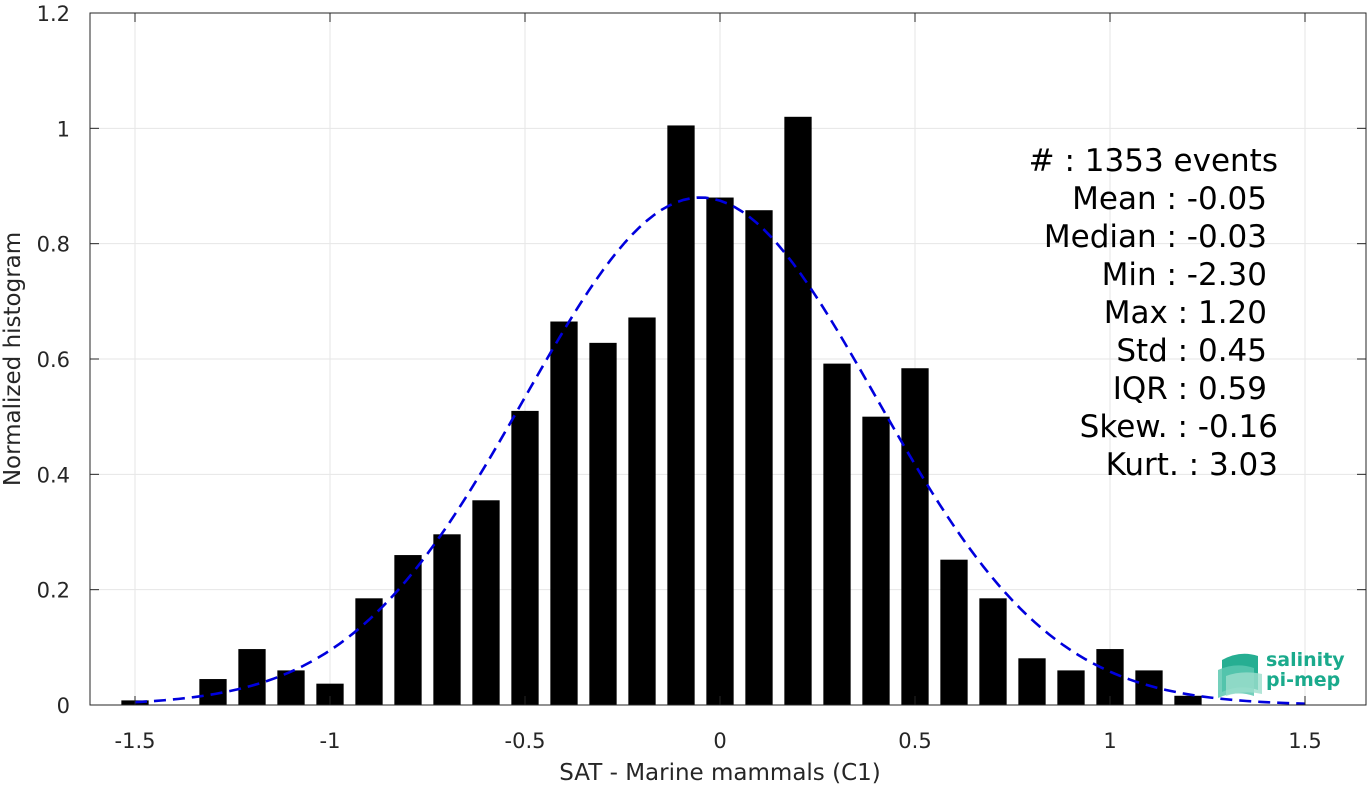  What do you see at coordinates (135, 741) in the screenshot?
I see `x-tick-label: -1.5` at bounding box center [135, 741].